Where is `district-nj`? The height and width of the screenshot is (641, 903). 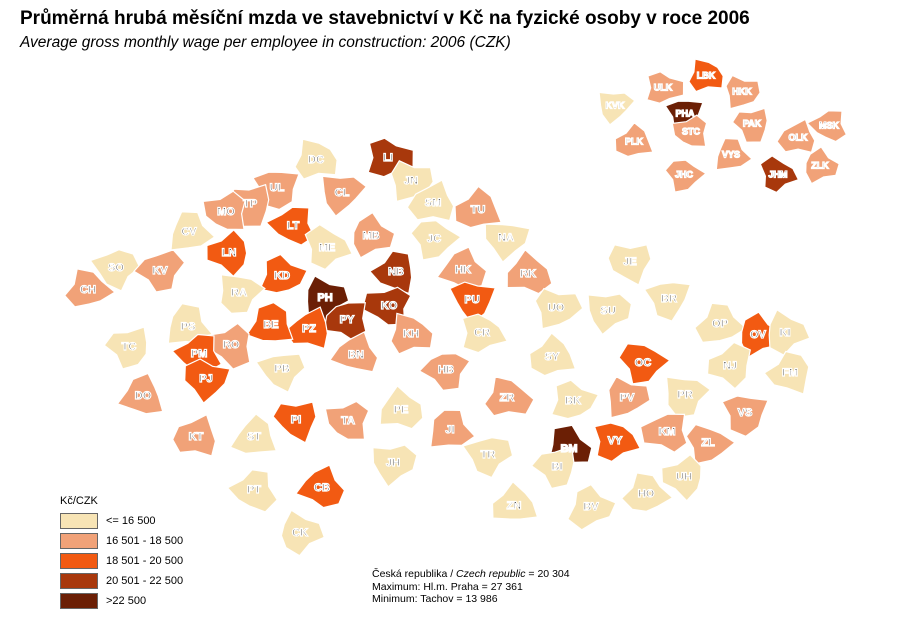
district-nj is located at coordinates (728, 365).